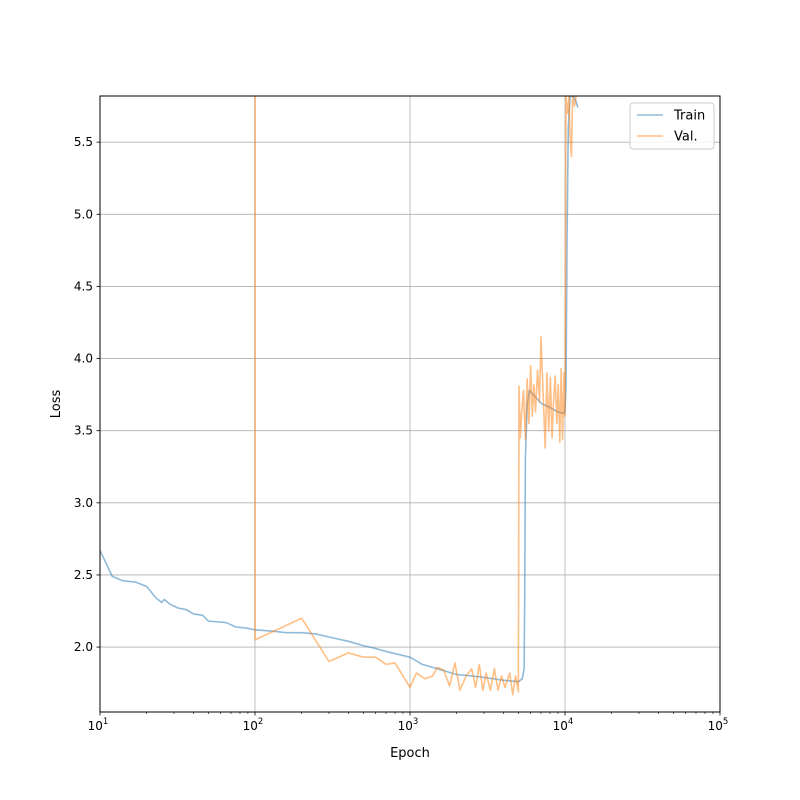 This screenshot has height=800, width=800. Describe the element at coordinates (686, 137) in the screenshot. I see `legend-label: Val.` at that location.